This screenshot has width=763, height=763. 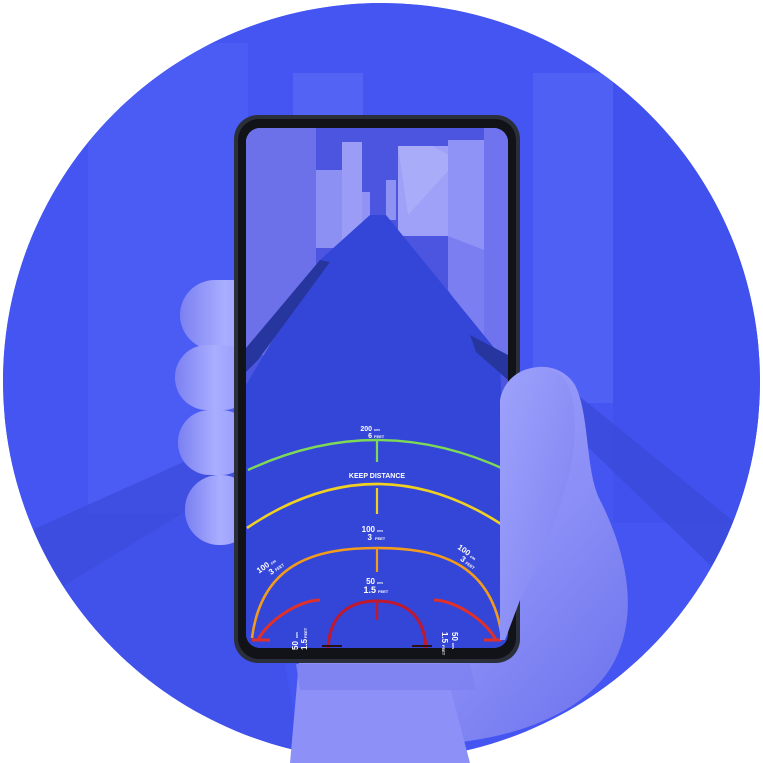 What do you see at coordinates (304, 644) in the screenshot?
I see `ring-50-left-feet-value: 1.5` at bounding box center [304, 644].